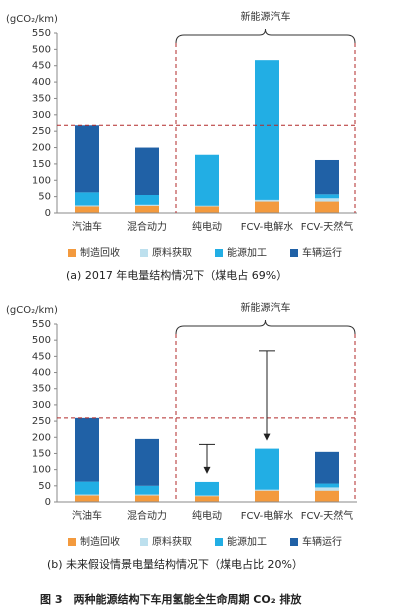 The image size is (409, 612). Describe the element at coordinates (171, 599) in the screenshot. I see `figure-caption: 图 3 两种能源结构下车用氢能全生命周期 CO₂ 排放` at that location.